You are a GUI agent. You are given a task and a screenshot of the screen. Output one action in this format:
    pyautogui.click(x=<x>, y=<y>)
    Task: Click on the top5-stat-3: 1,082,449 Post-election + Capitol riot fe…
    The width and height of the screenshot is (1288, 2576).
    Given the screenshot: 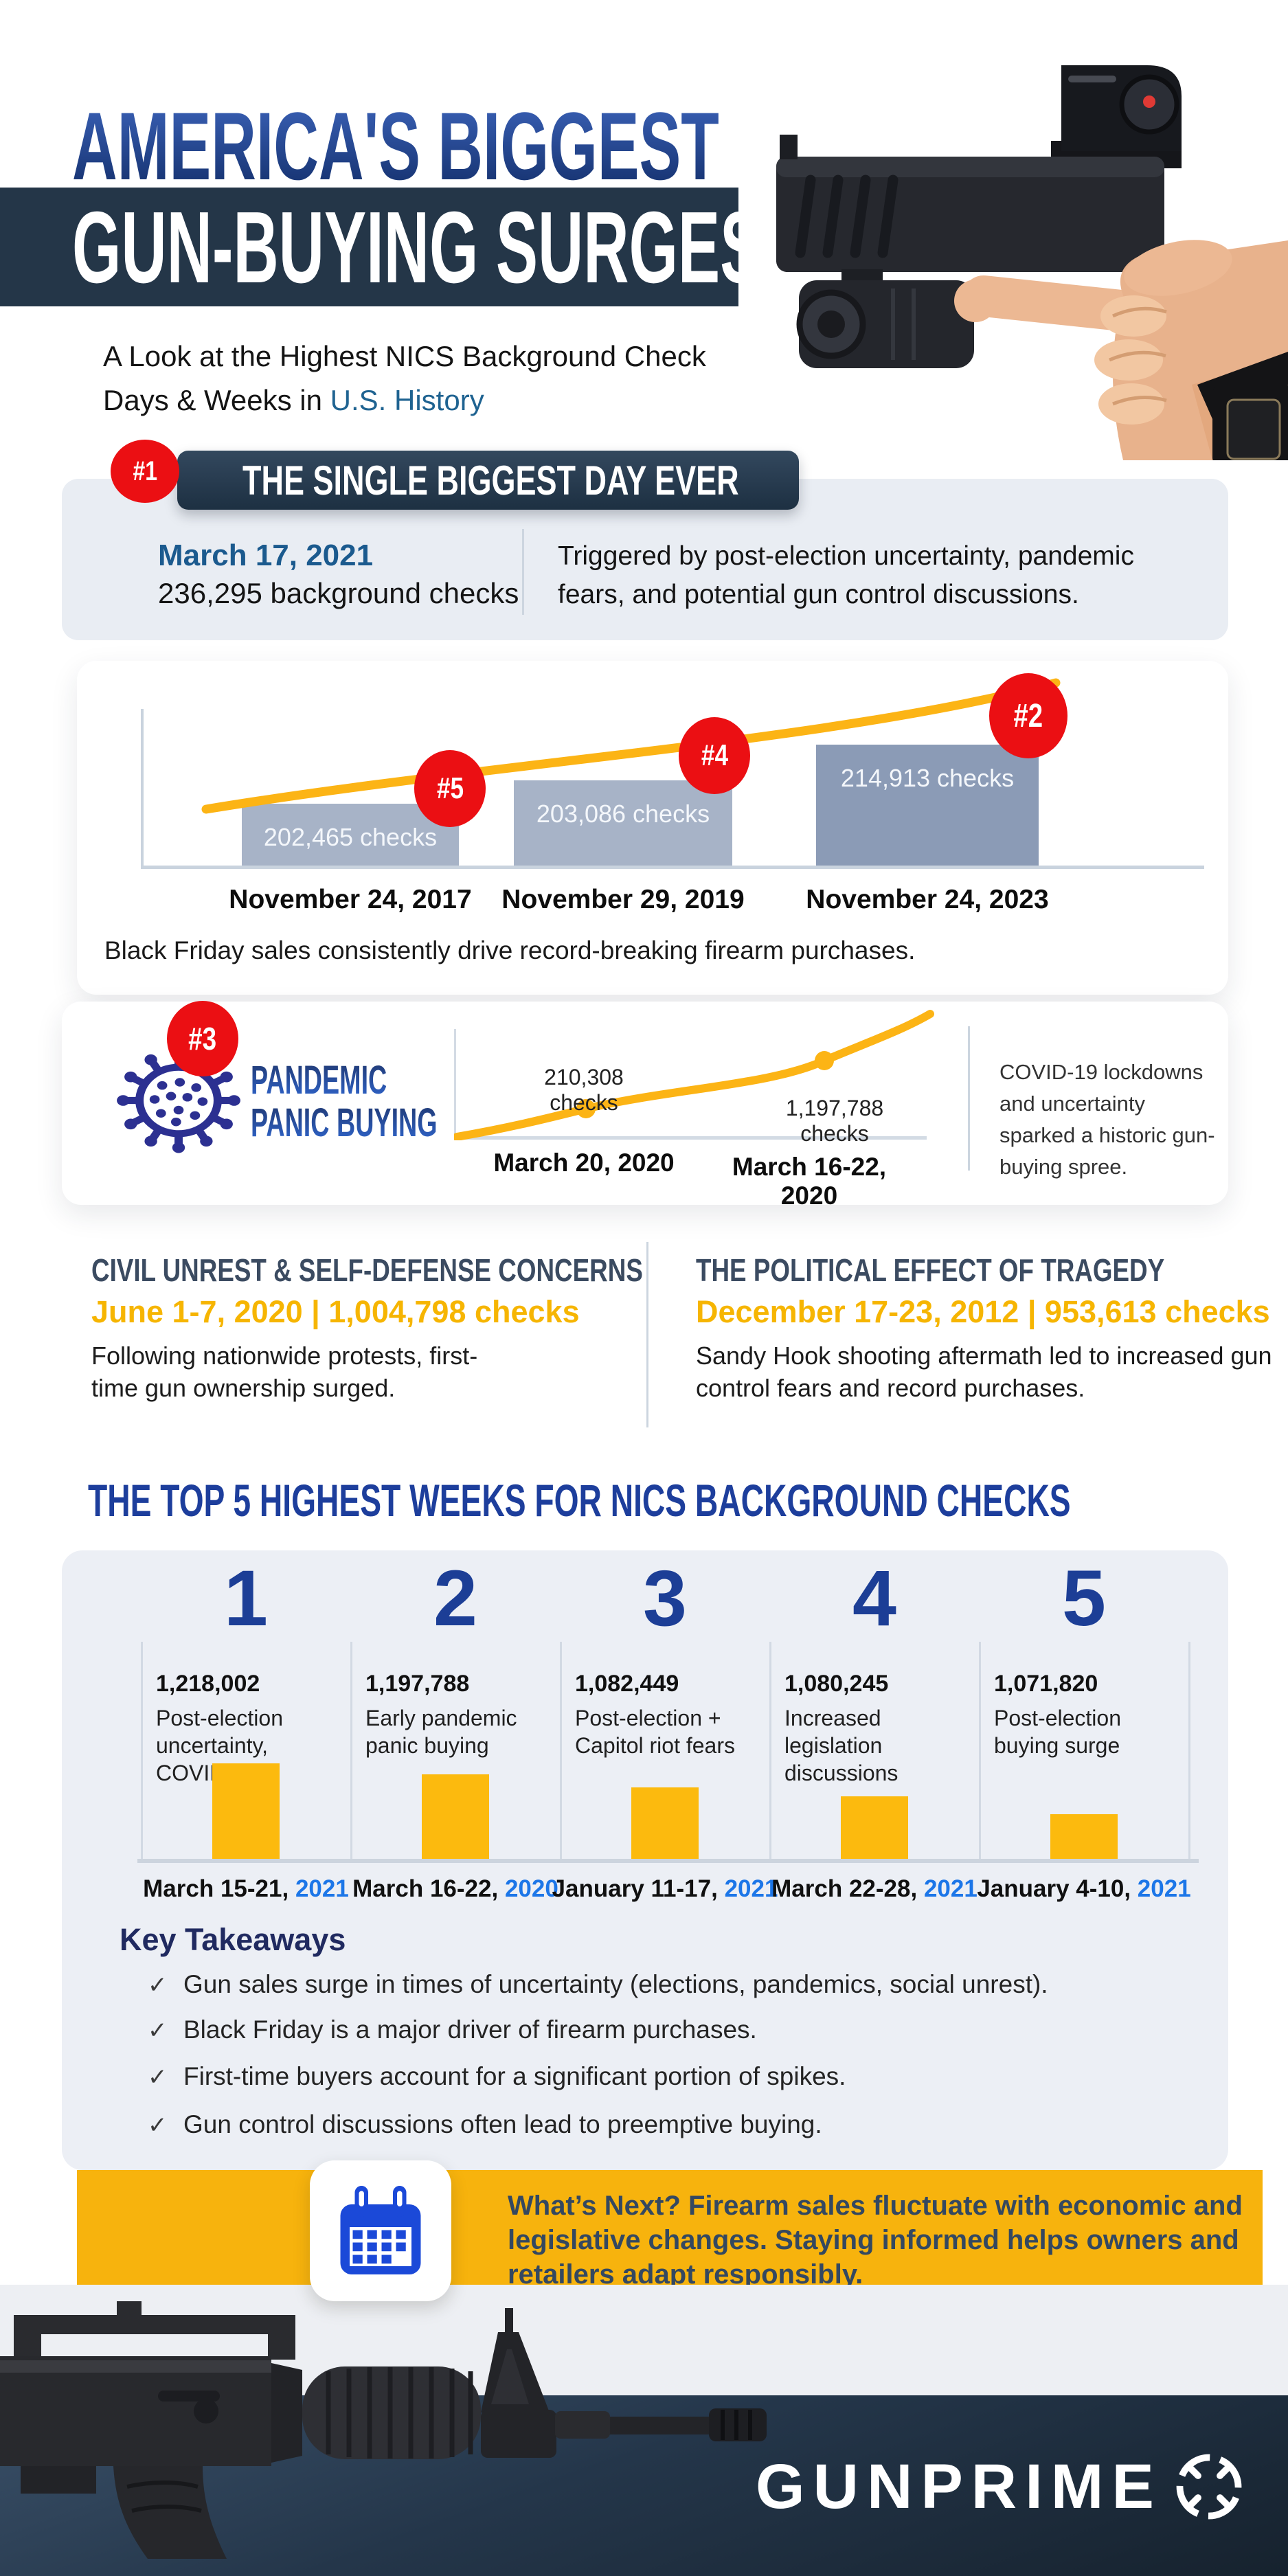 What is the action you would take?
    pyautogui.click(x=655, y=1714)
    